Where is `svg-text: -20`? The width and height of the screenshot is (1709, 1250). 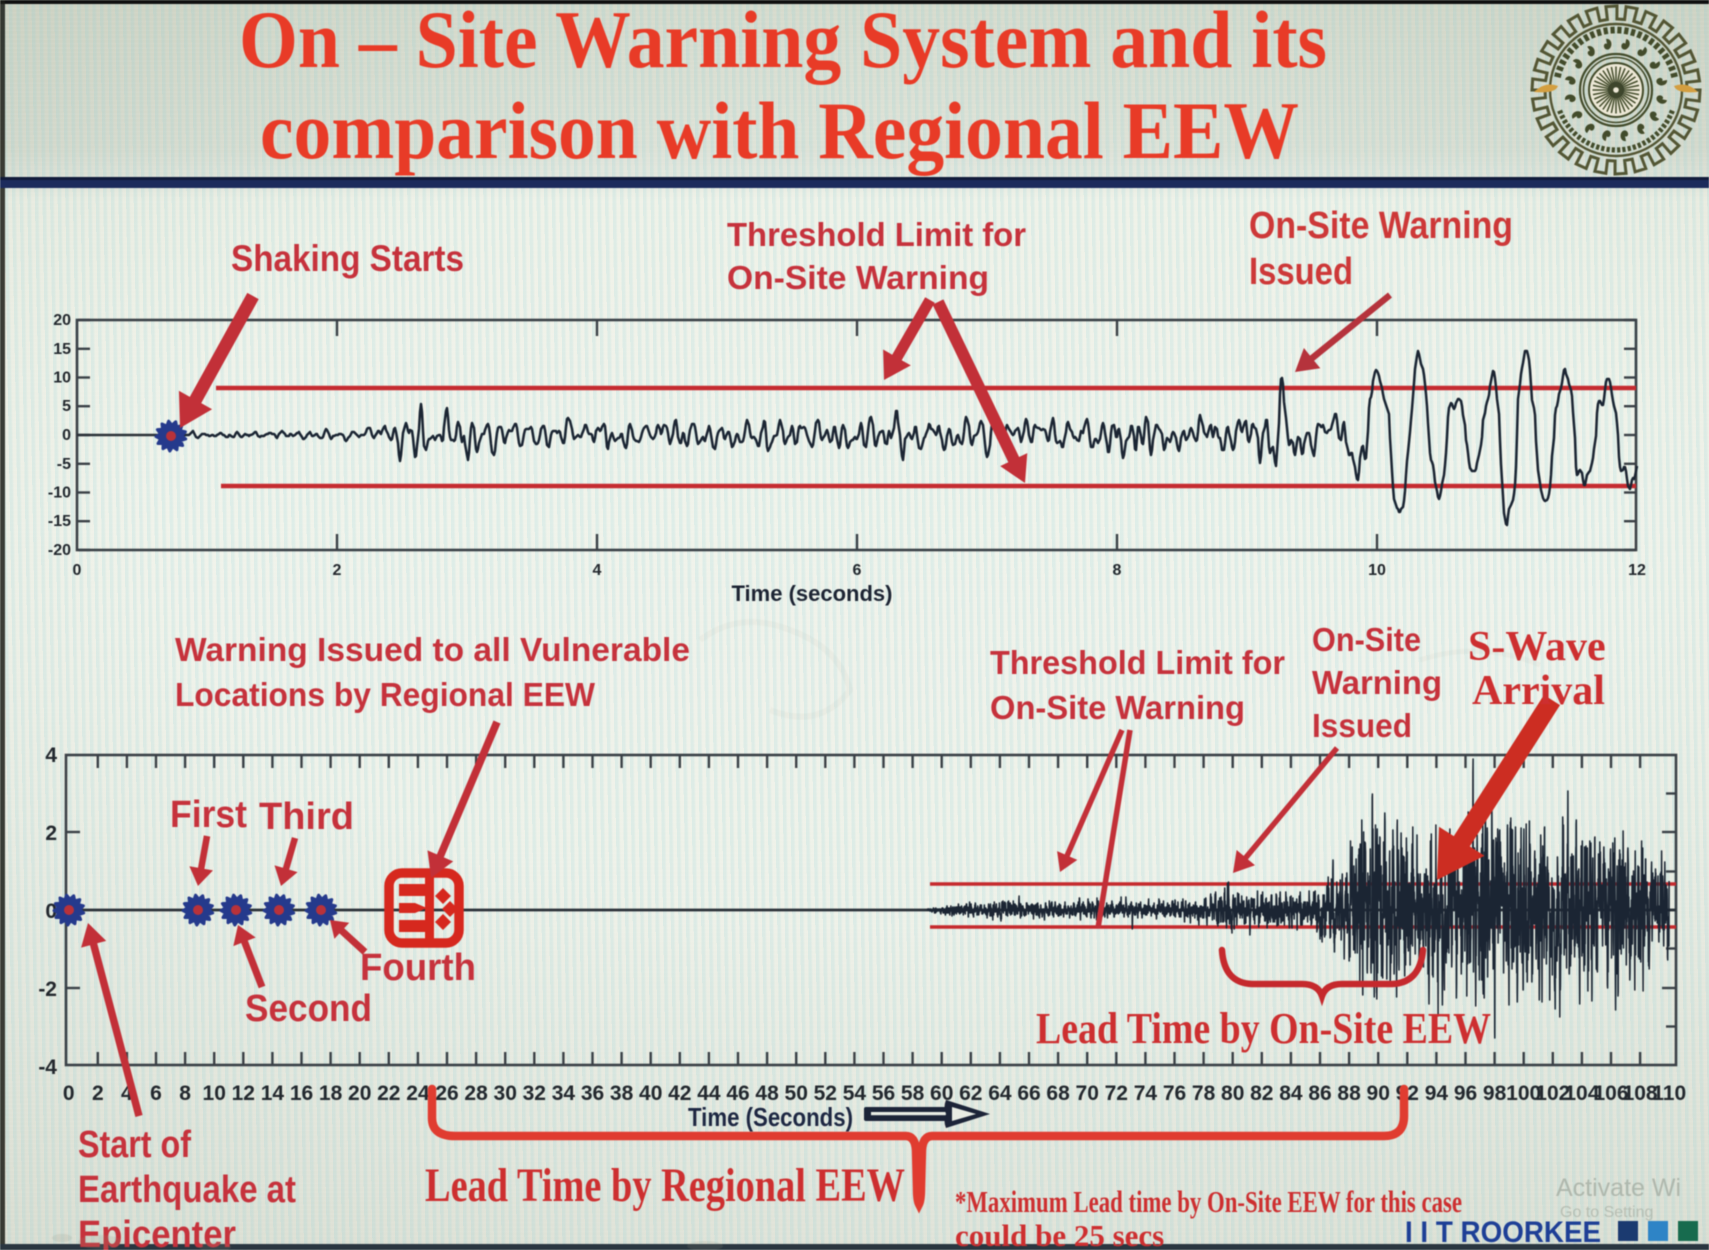
svg-text: -20 is located at coordinates (59, 550).